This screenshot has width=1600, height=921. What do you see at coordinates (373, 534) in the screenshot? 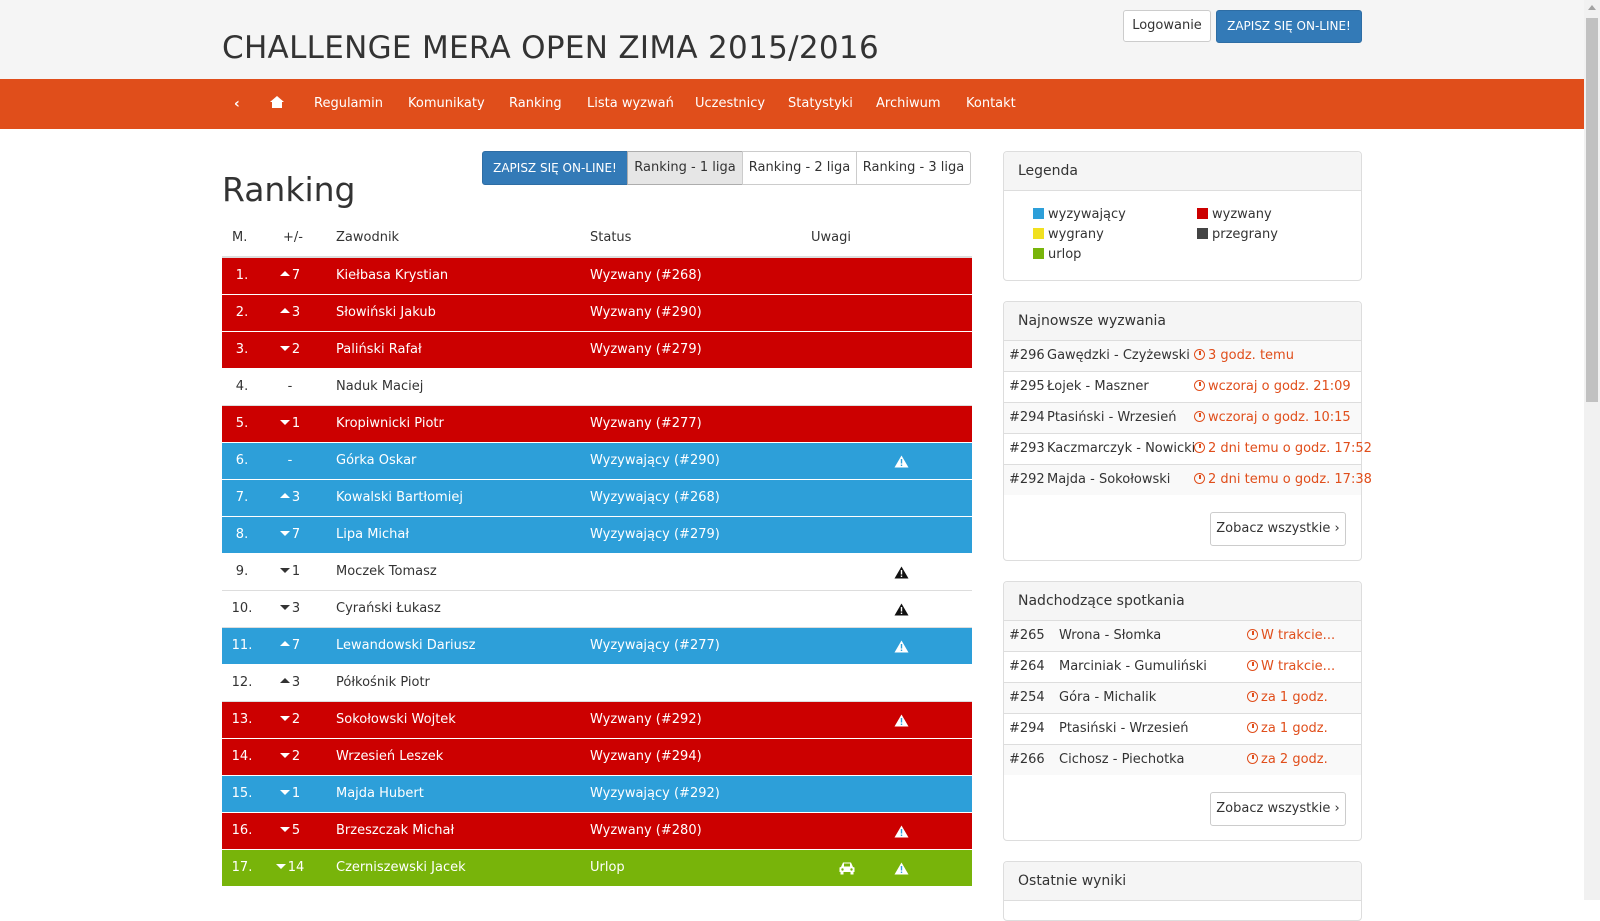
I see `player-name: Lipa Michał` at bounding box center [373, 534].